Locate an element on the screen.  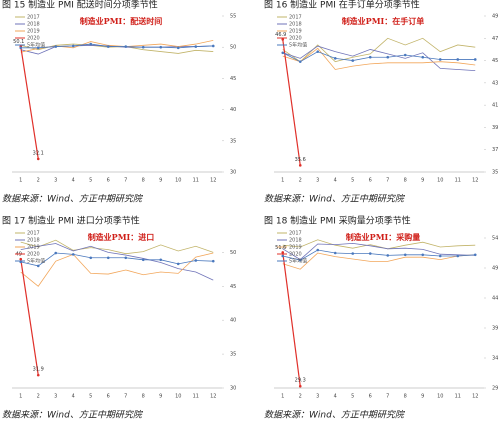
value-label: 51.6 is located at coordinates (280, 248).